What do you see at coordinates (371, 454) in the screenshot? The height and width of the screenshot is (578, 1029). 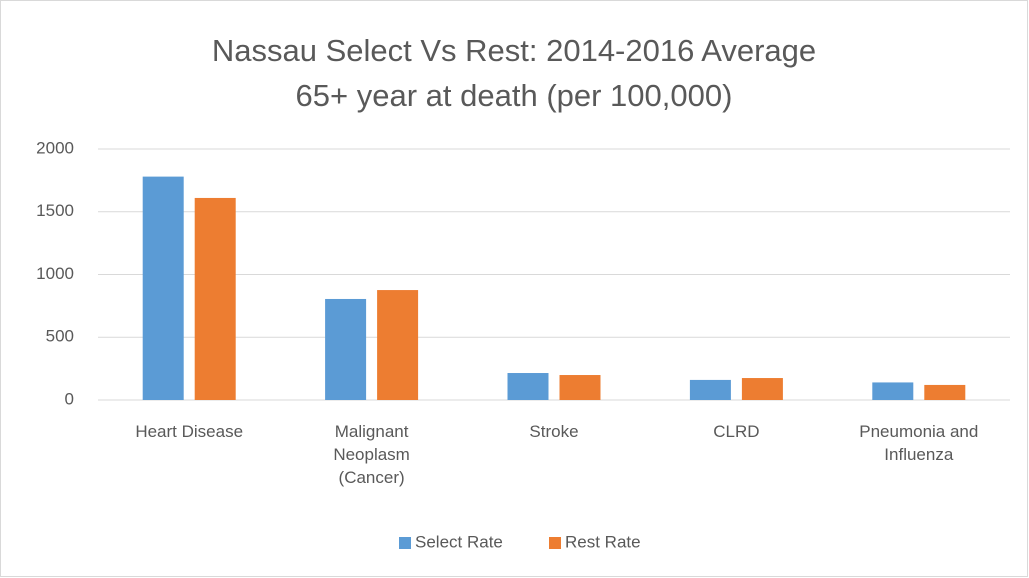 I see `x-tick-label: Malignant Neoplasm (Cancer)` at bounding box center [371, 454].